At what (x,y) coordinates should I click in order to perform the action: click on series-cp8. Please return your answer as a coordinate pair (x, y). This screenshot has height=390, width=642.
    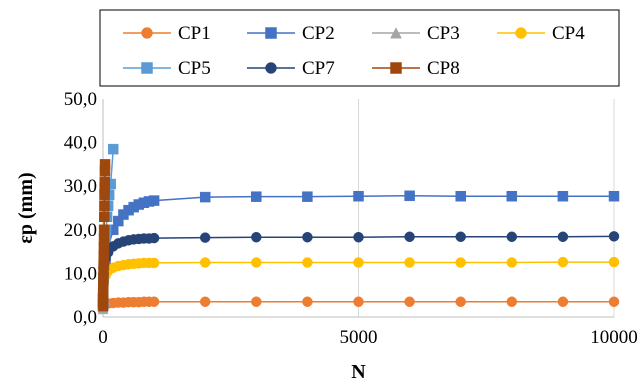
    Looking at the image, I should click on (104, 235).